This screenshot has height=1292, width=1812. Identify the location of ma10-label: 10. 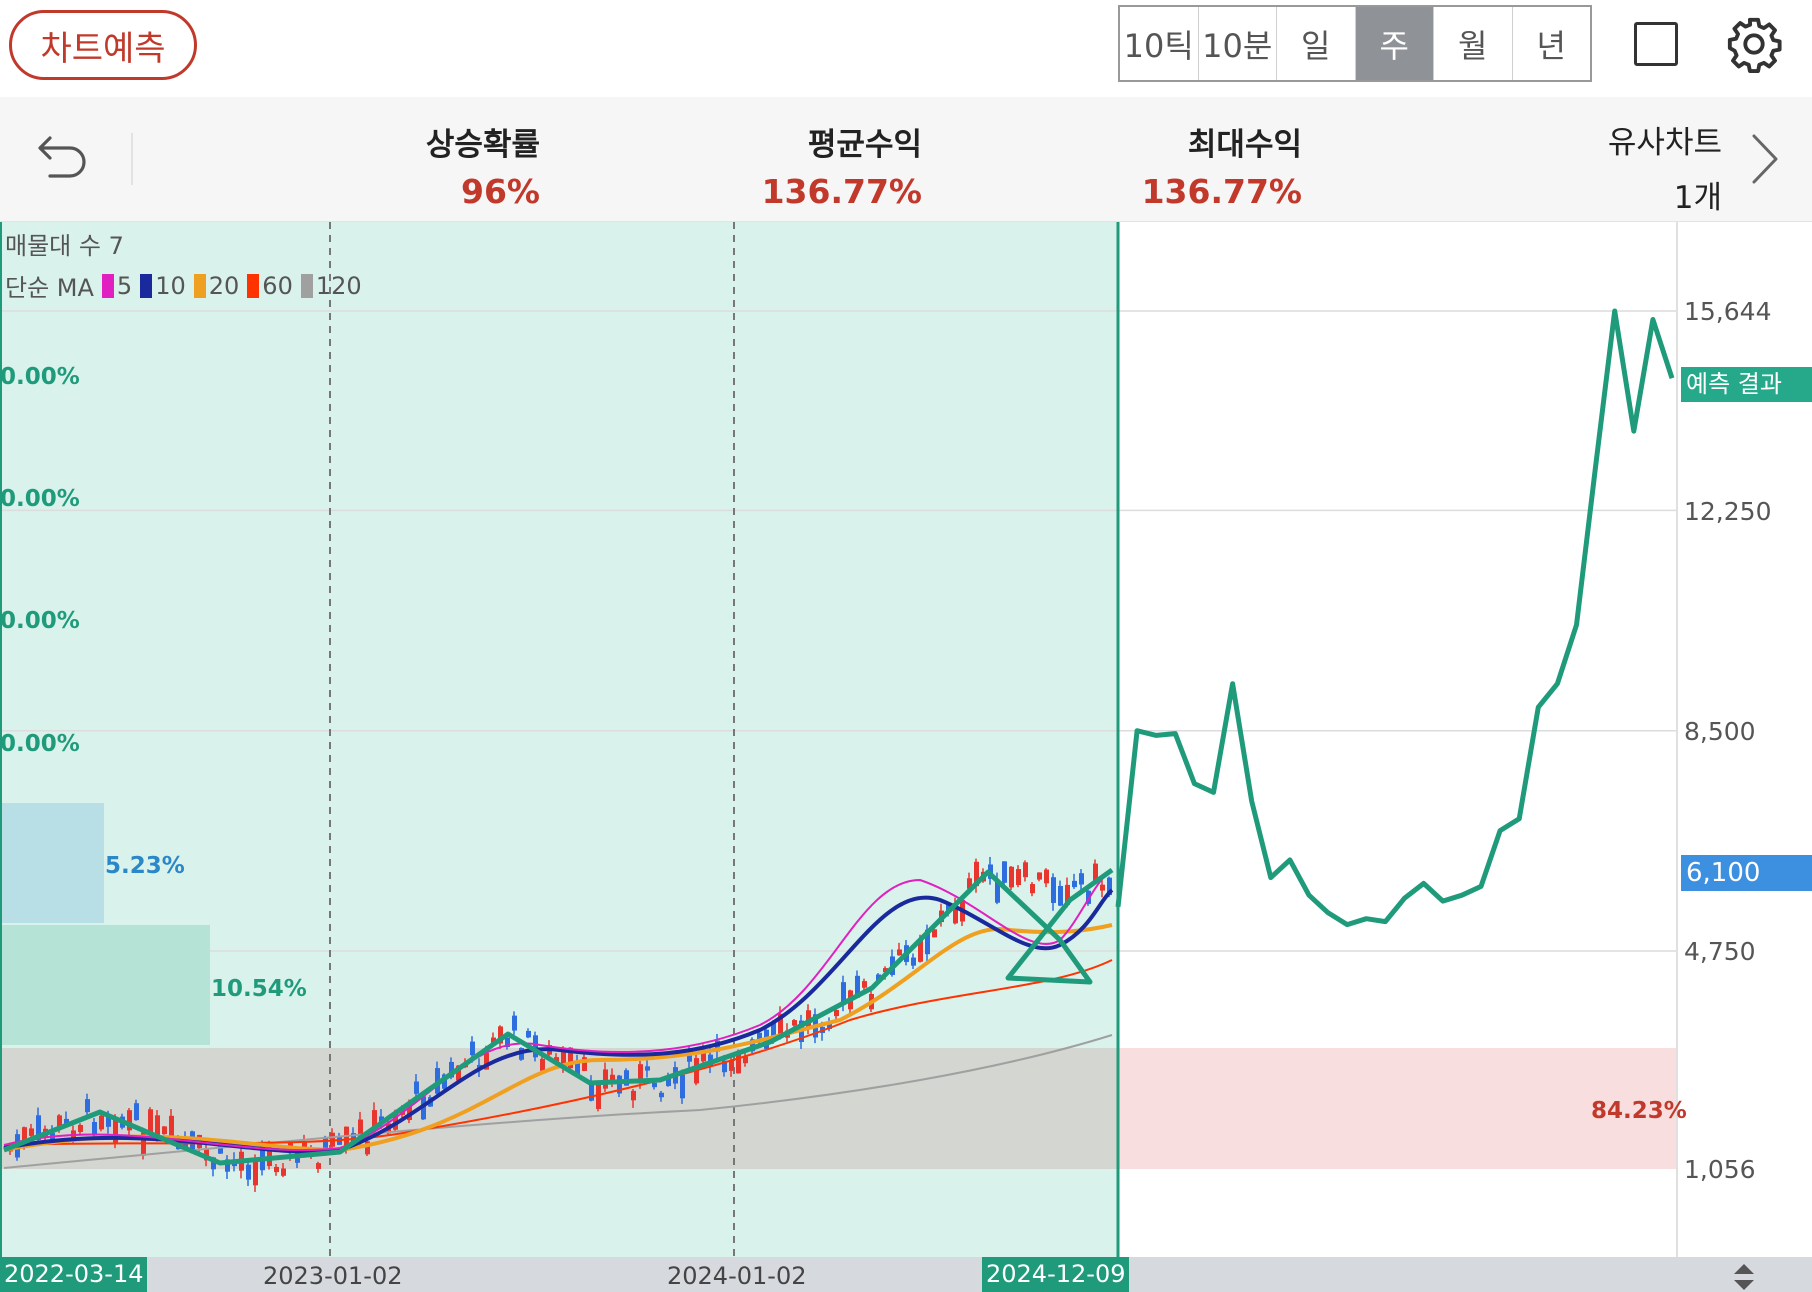
(170, 285).